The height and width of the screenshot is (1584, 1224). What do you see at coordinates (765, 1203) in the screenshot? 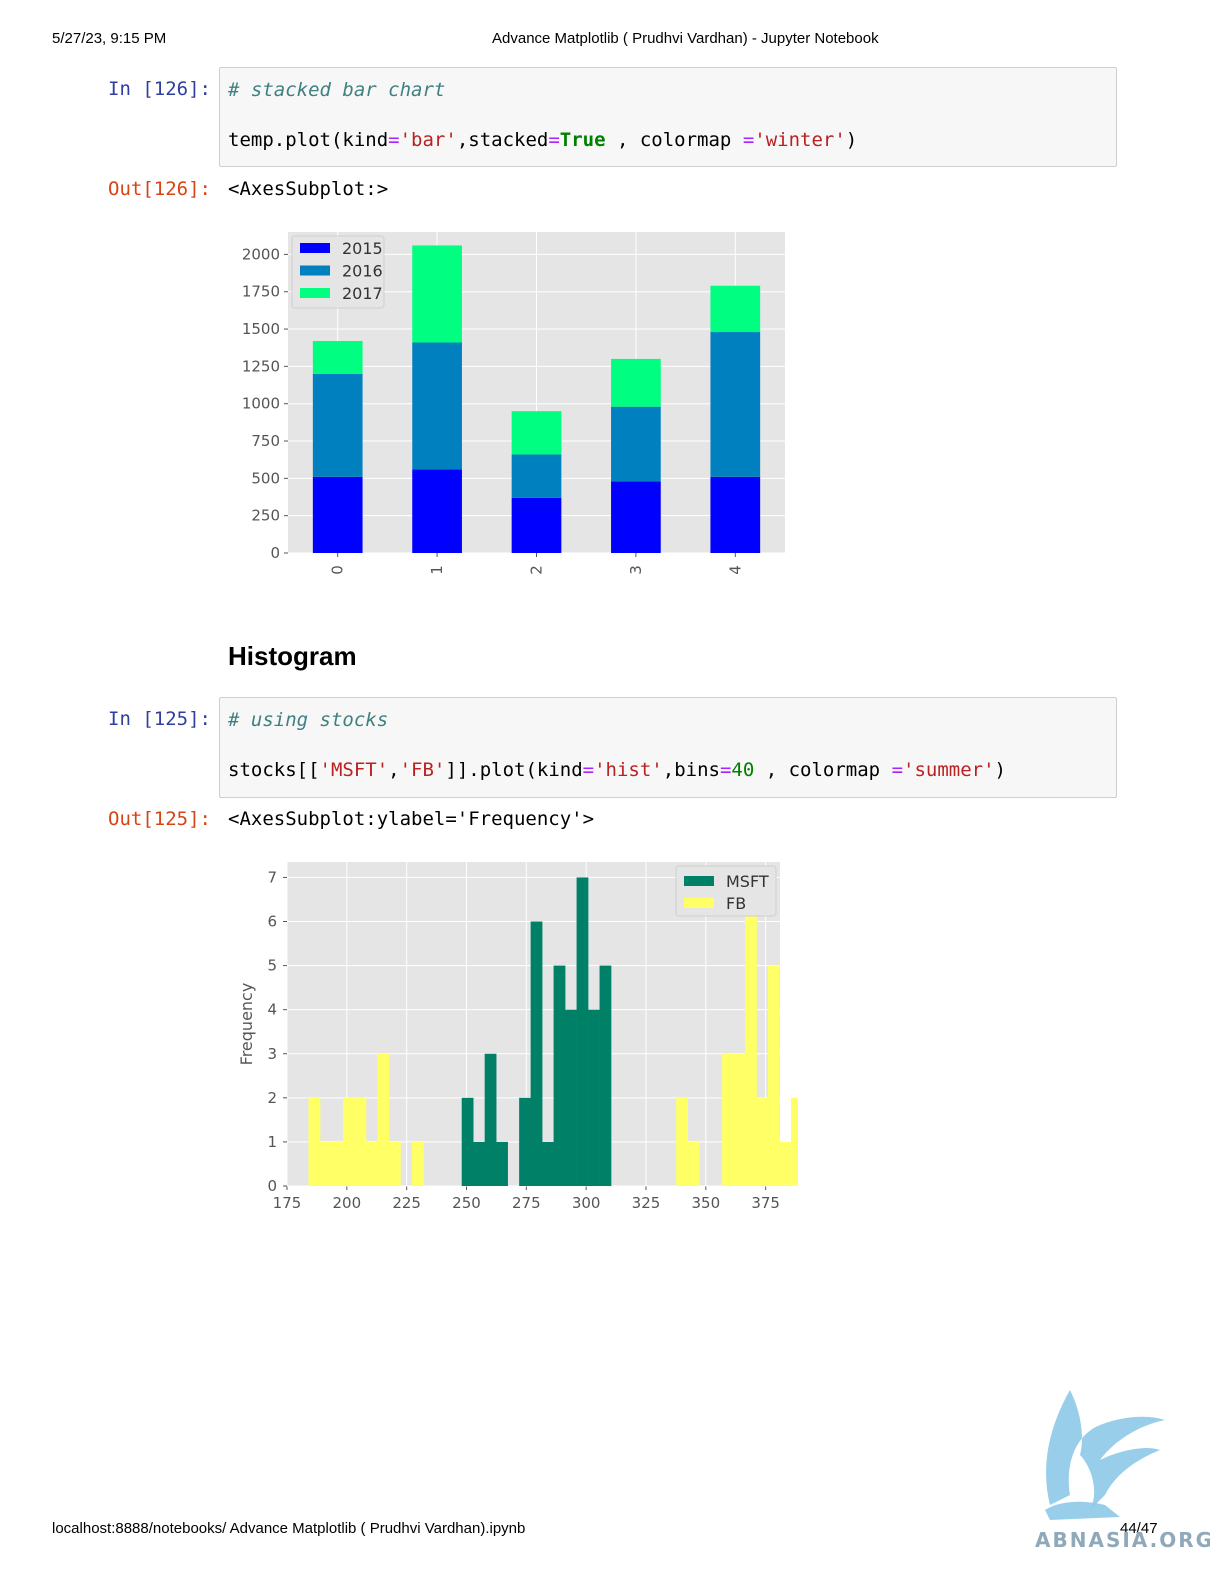
I see `x-tick-label: 375` at bounding box center [765, 1203].